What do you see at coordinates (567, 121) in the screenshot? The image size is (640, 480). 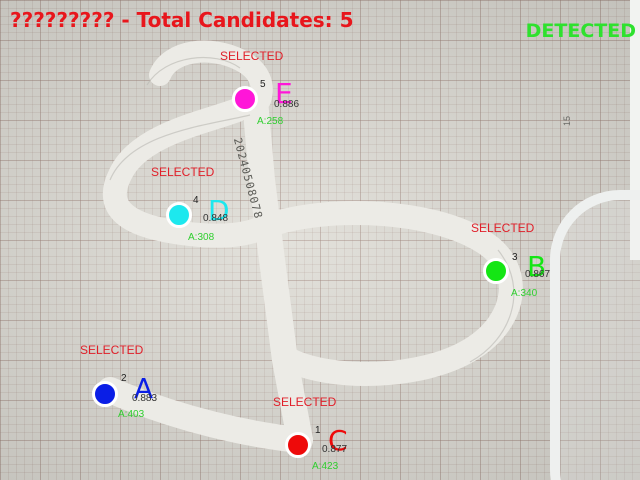 I see `scale-mark: 15` at bounding box center [567, 121].